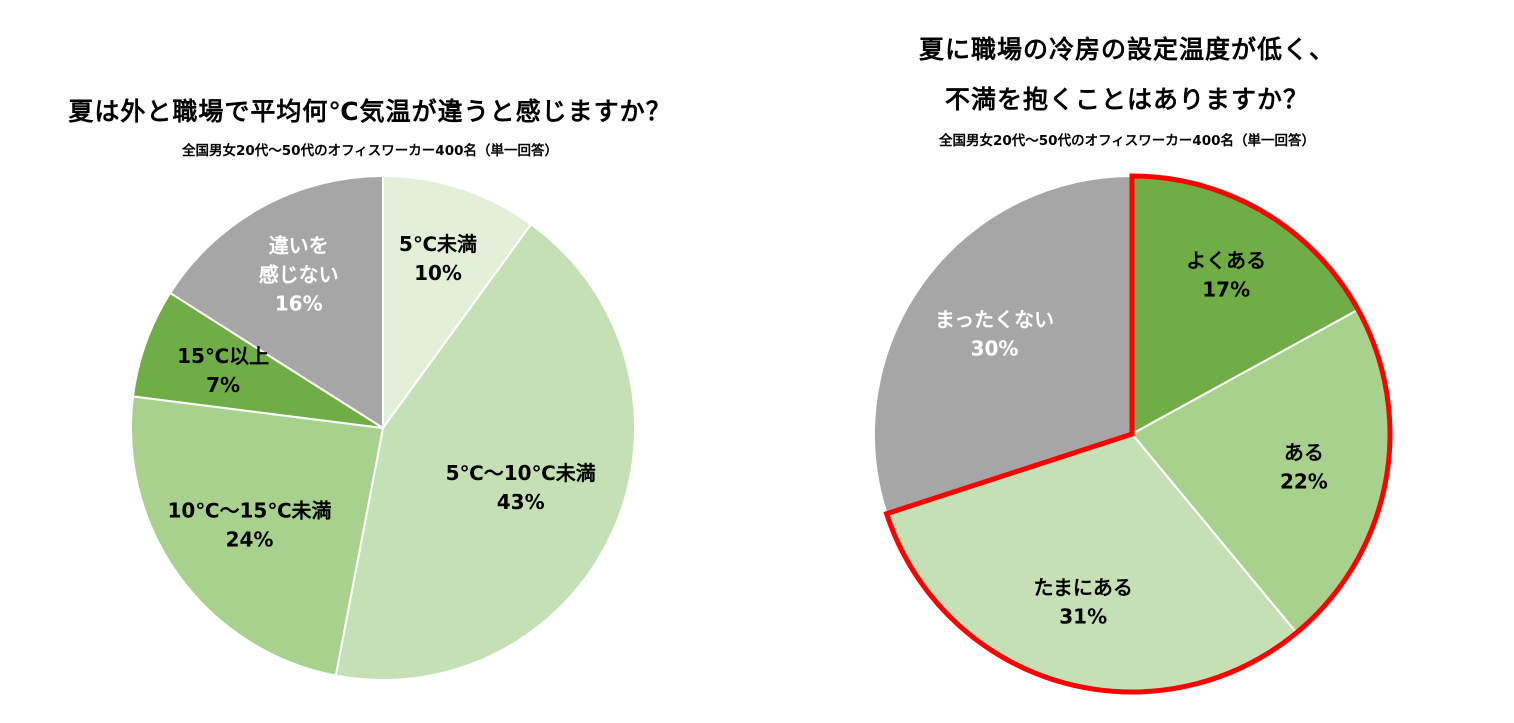 Image resolution: width=1514 pixels, height=723 pixels. I want to click on slice-category-label: よくある, so click(1226, 260).